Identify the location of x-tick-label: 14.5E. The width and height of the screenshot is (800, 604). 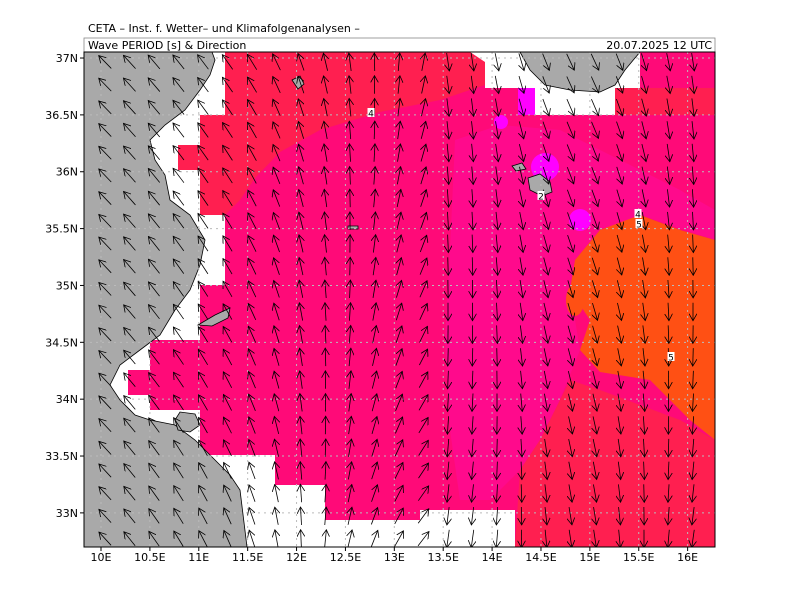
(540, 557).